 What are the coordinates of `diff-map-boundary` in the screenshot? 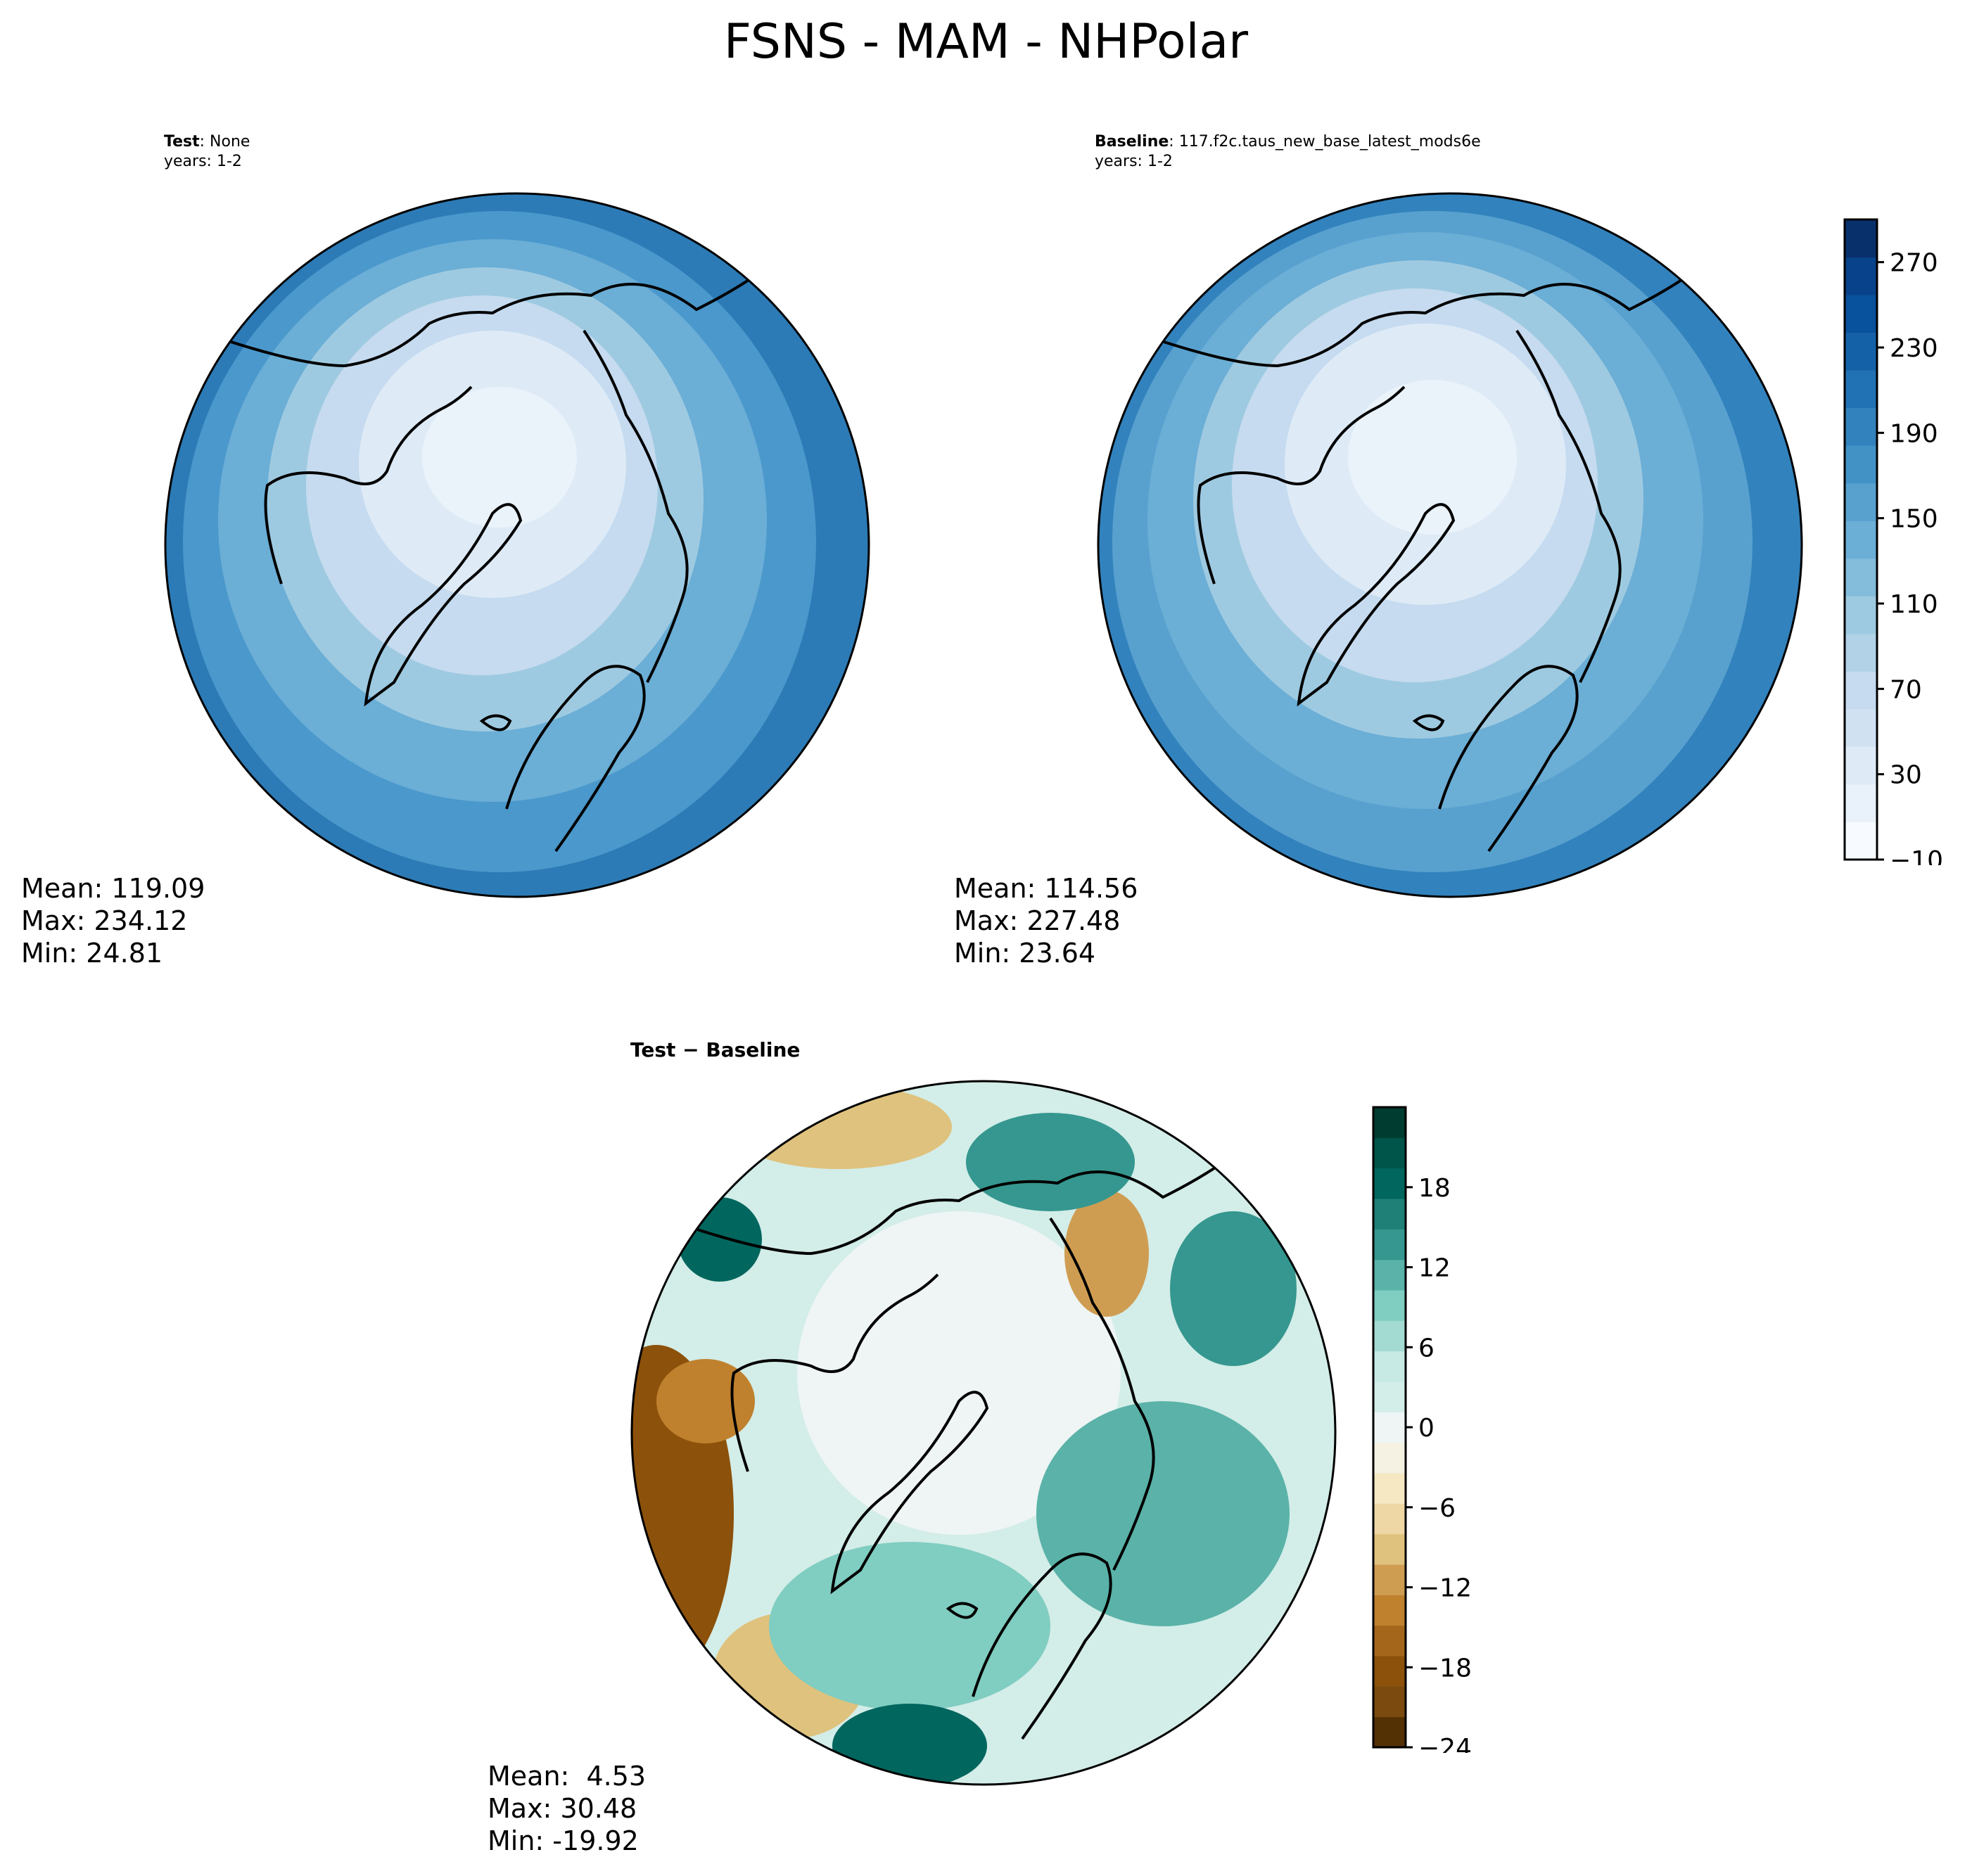 It's located at (984, 1433).